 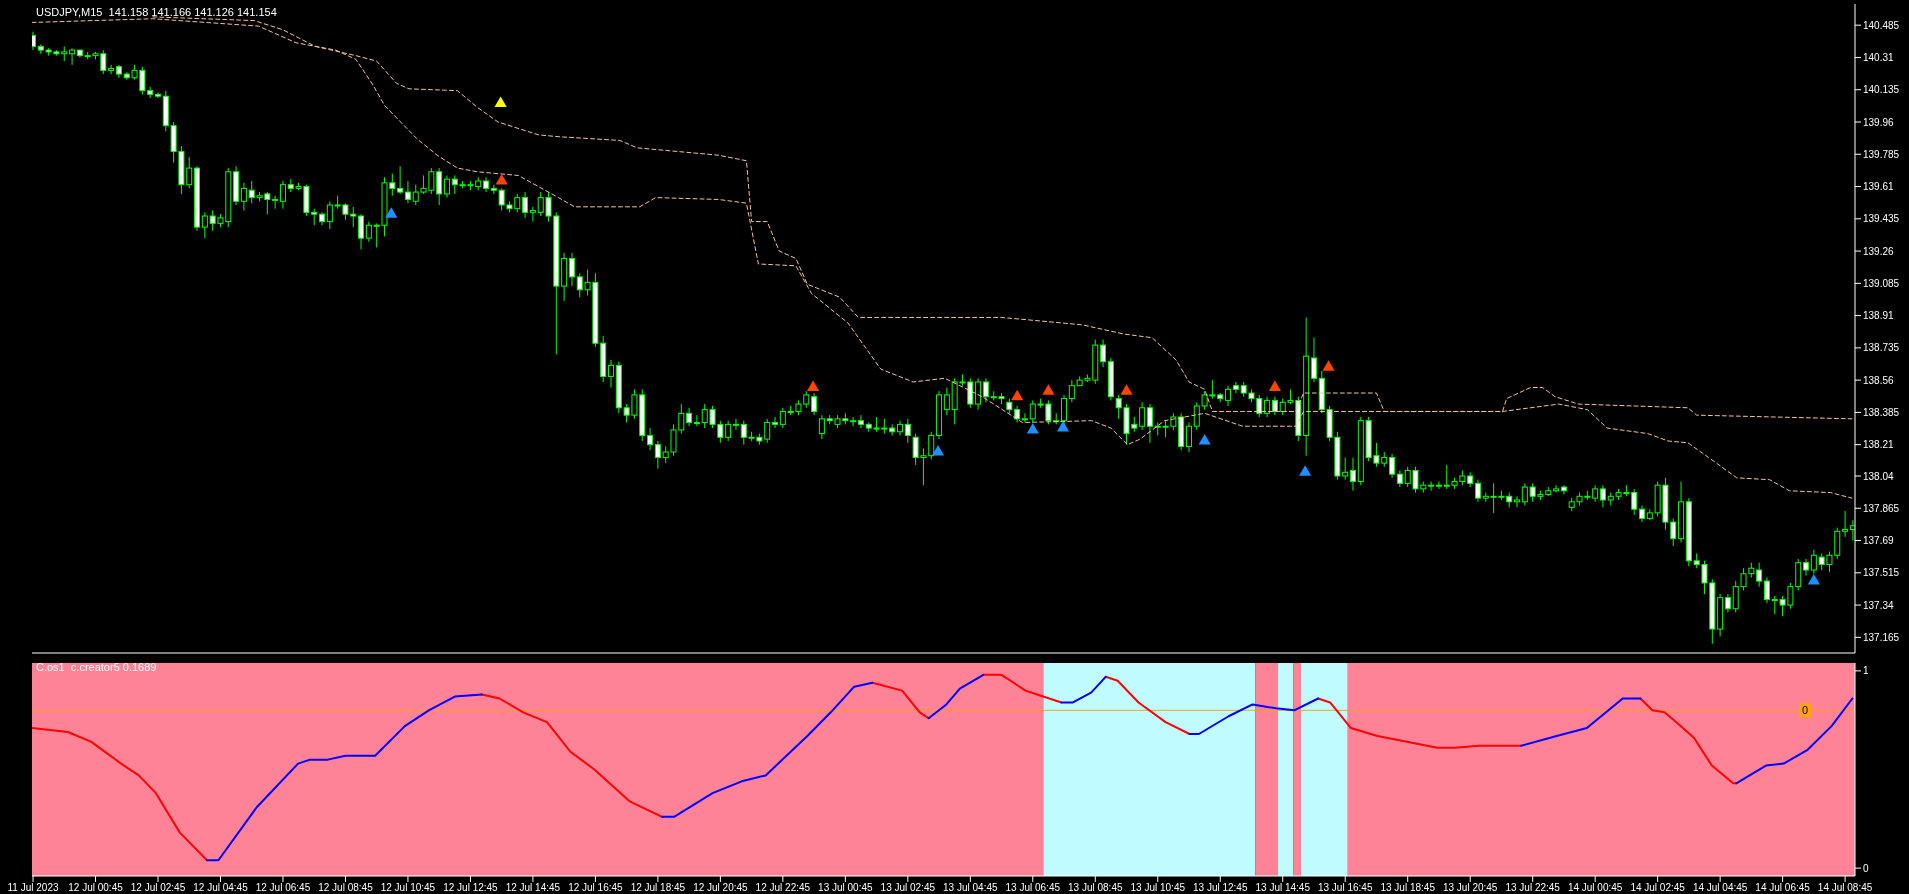 What do you see at coordinates (1879, 187) in the screenshot?
I see `y-tick-label: 139.61` at bounding box center [1879, 187].